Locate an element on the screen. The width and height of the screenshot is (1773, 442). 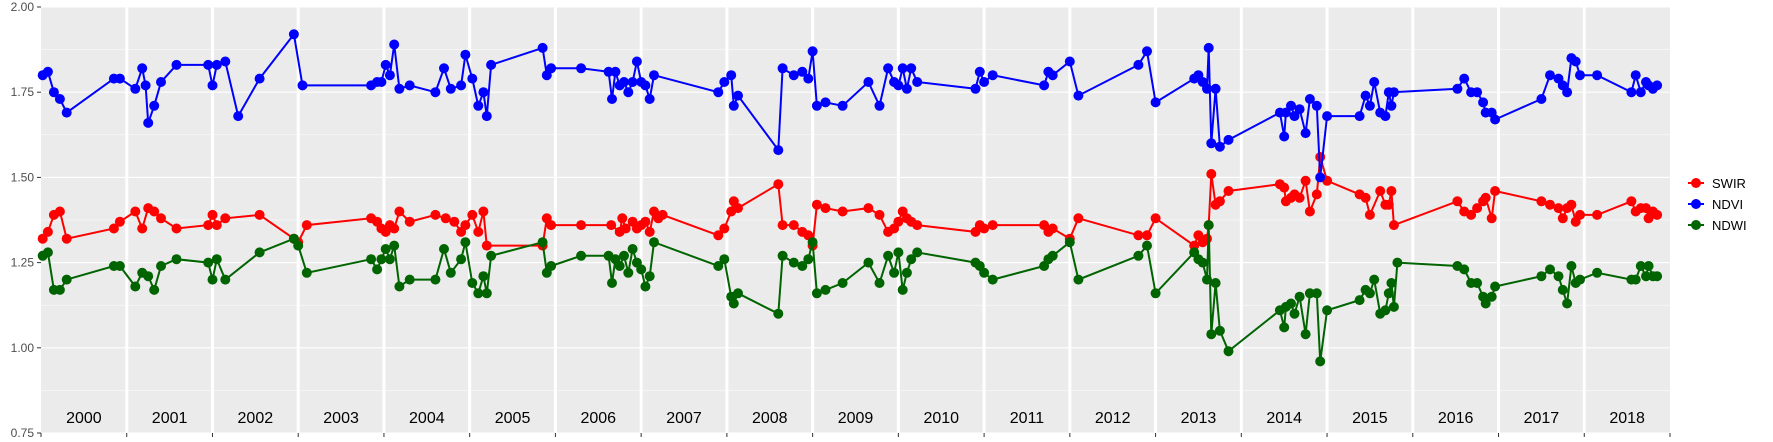
legend-label-ndvi: NDVI is located at coordinates (1727, 204).